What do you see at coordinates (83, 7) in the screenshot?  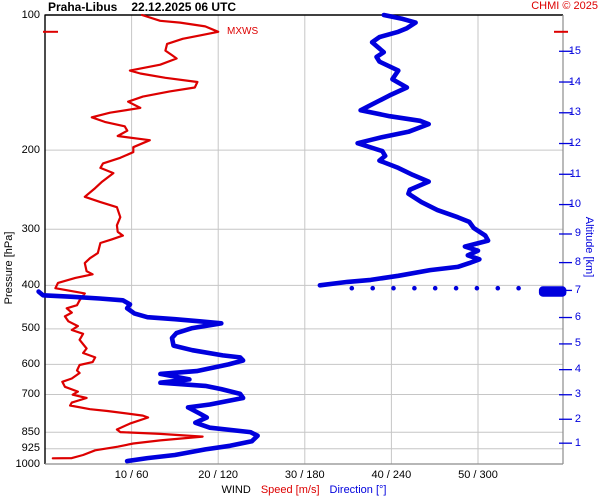 I see `station-name: Praha-Libus` at bounding box center [83, 7].